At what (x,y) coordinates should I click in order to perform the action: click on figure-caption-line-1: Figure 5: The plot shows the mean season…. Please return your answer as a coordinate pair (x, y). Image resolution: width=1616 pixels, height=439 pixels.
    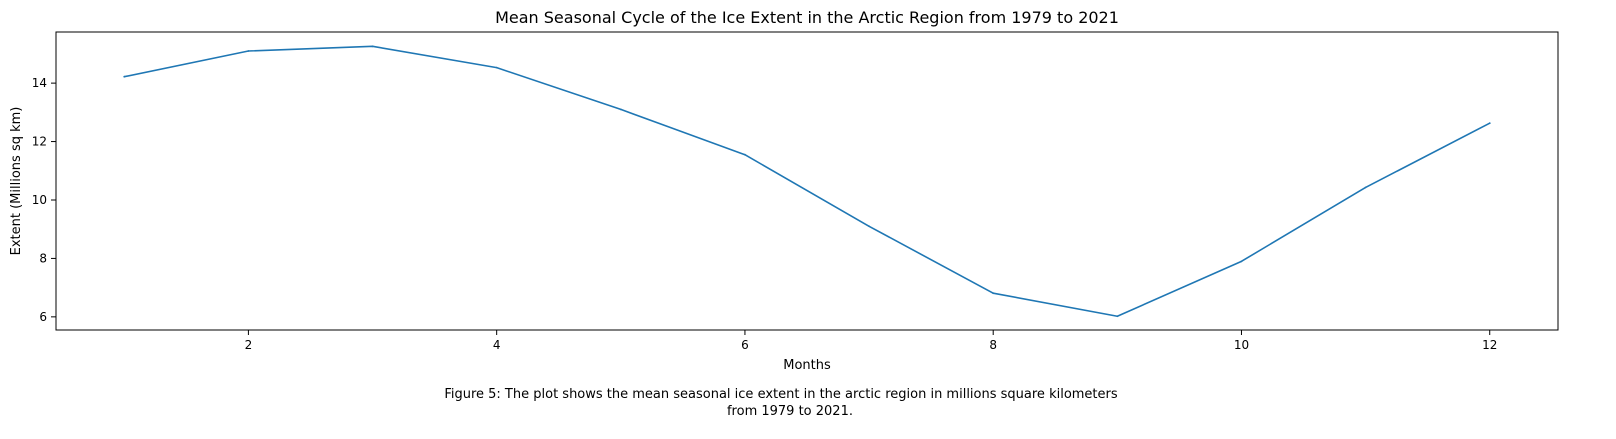
    Looking at the image, I should click on (781, 394).